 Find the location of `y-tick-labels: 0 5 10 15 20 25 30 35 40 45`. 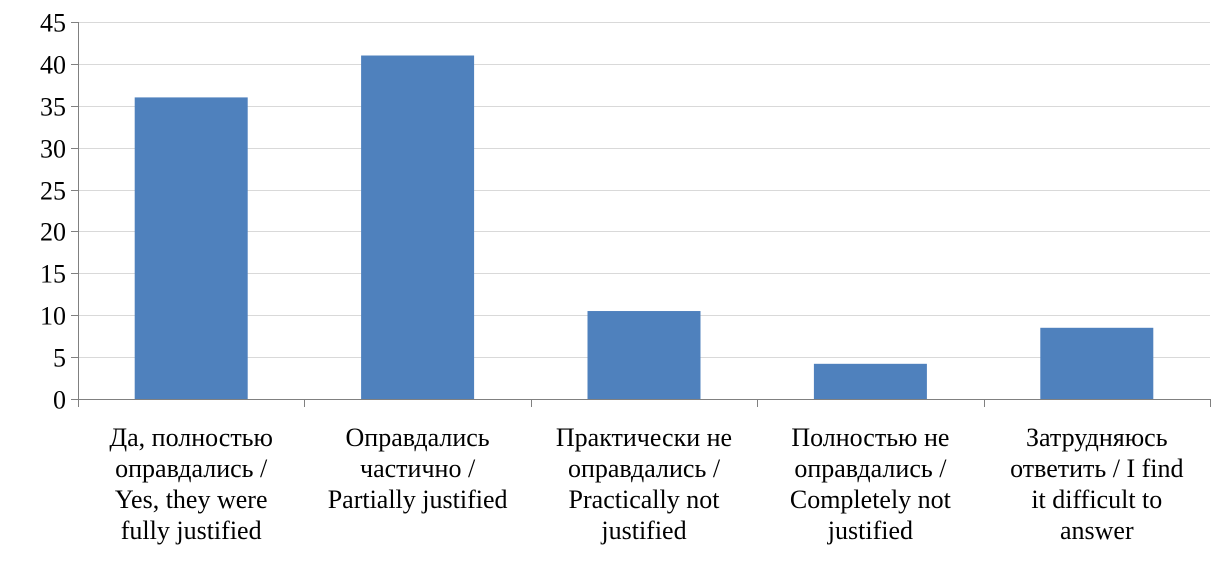

y-tick-labels: 0 5 10 15 20 25 30 35 40 45 is located at coordinates (53, 212).